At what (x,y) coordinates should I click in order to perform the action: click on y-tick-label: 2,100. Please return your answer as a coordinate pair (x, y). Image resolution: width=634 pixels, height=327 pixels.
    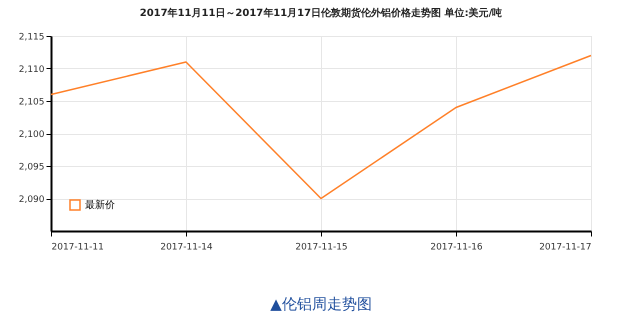
    Looking at the image, I should click on (31, 135).